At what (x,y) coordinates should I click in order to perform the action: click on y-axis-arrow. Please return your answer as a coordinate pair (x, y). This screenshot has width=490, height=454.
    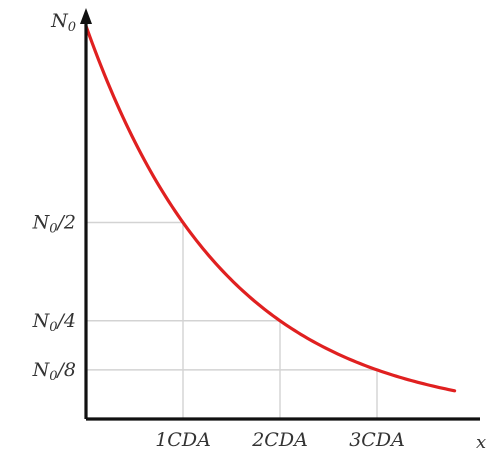
    Looking at the image, I should click on (86, 16).